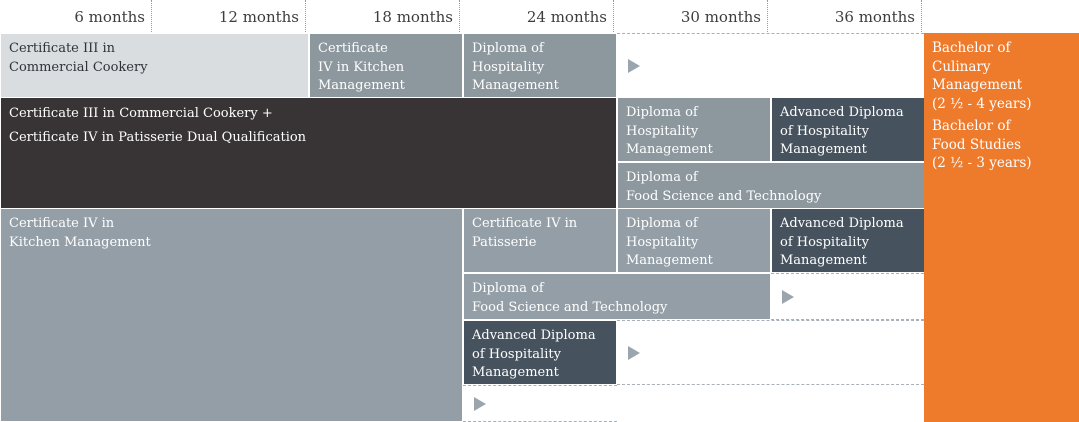  What do you see at coordinates (504, 242) in the screenshot?
I see `cell-line: Patisserie` at bounding box center [504, 242].